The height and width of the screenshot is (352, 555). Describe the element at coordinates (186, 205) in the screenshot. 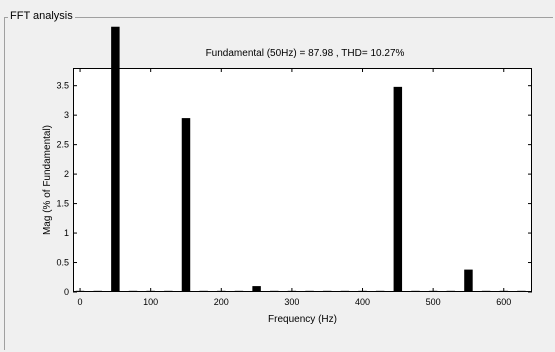

I see `bar-150hz` at that location.